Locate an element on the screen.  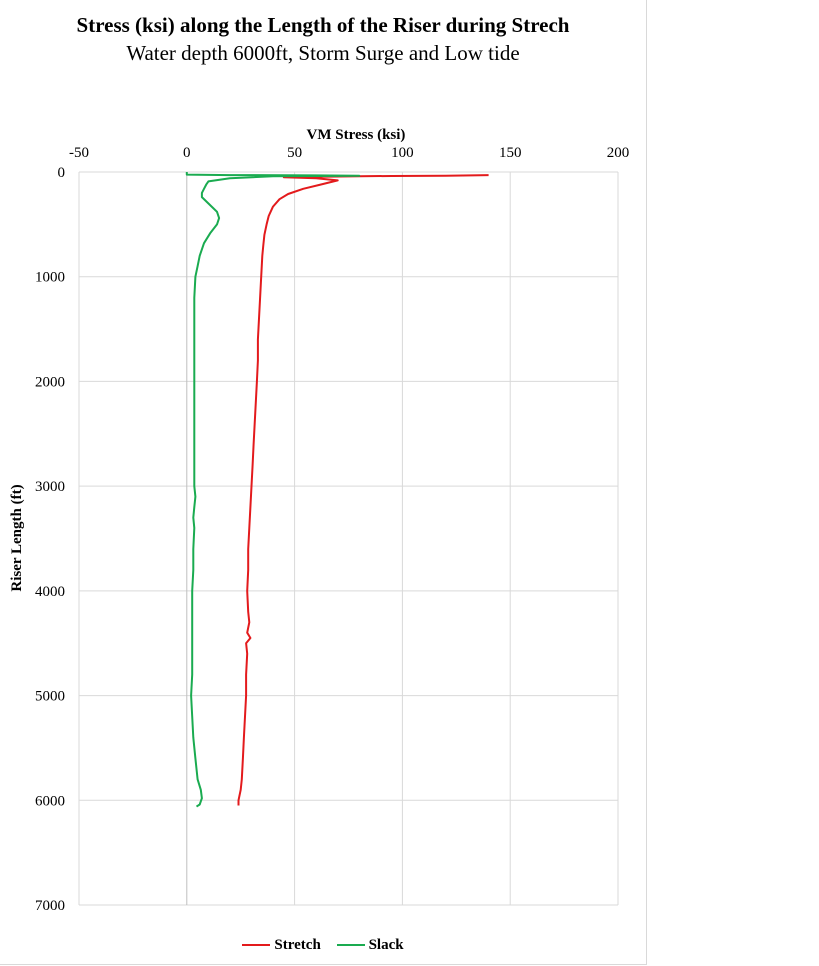
y-tick-label: 7000 is located at coordinates (50, 906).